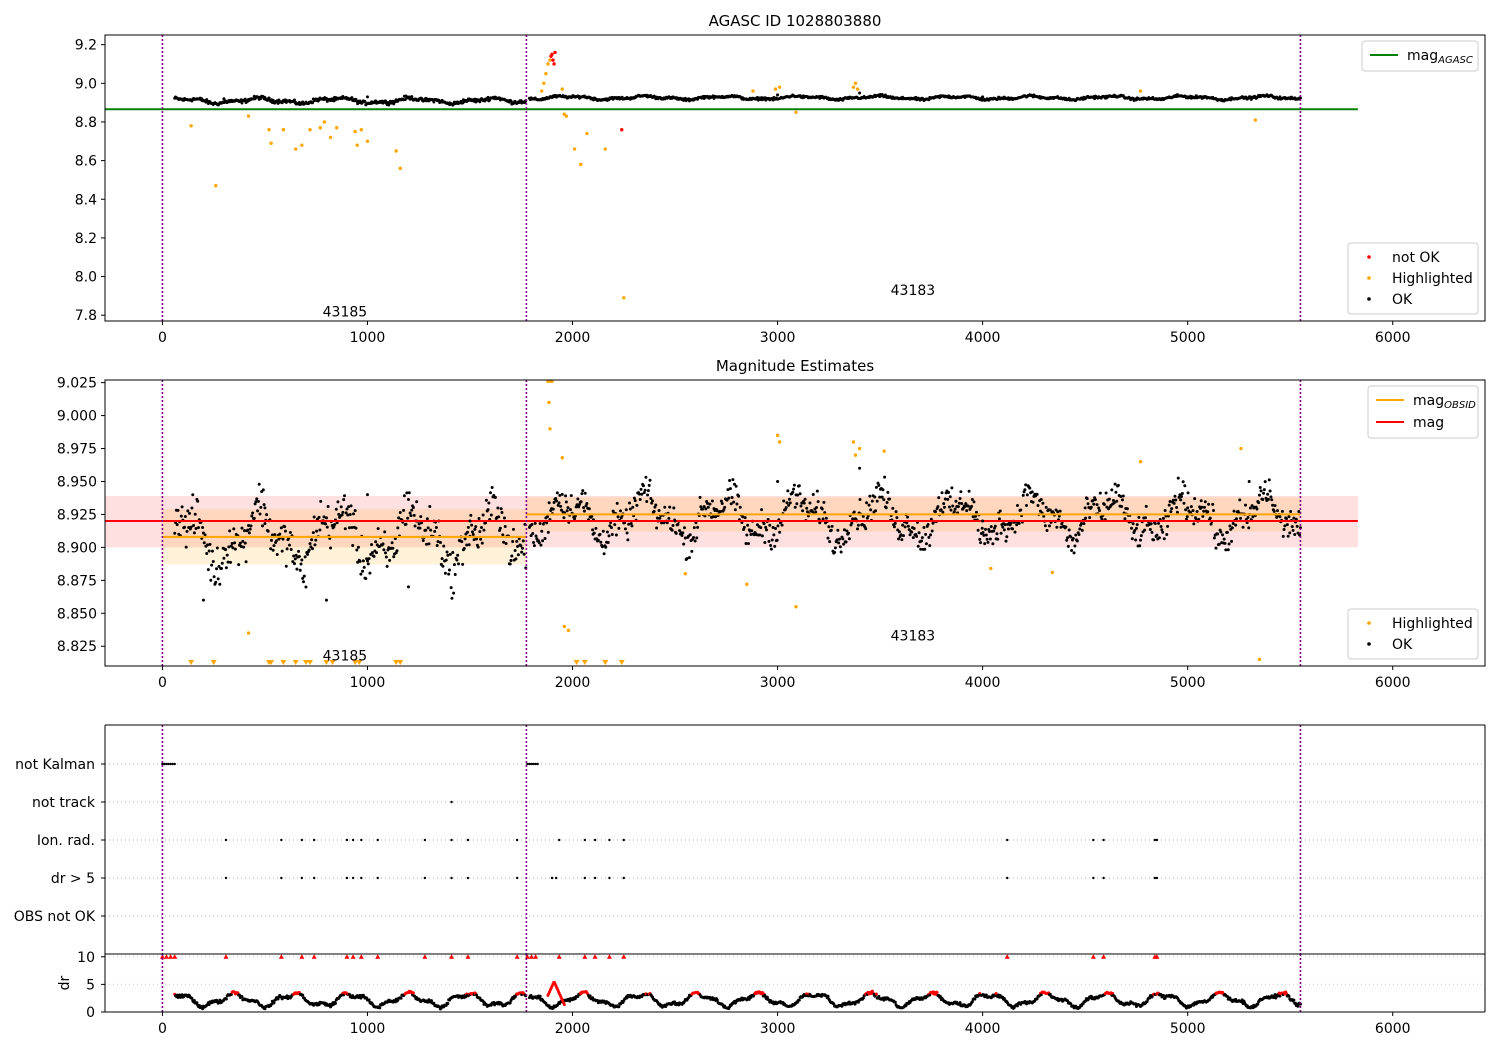 Image resolution: width=1500 pixels, height=1050 pixels. Describe the element at coordinates (1402, 300) in the screenshot. I see `agasc-legend-label: OK` at that location.